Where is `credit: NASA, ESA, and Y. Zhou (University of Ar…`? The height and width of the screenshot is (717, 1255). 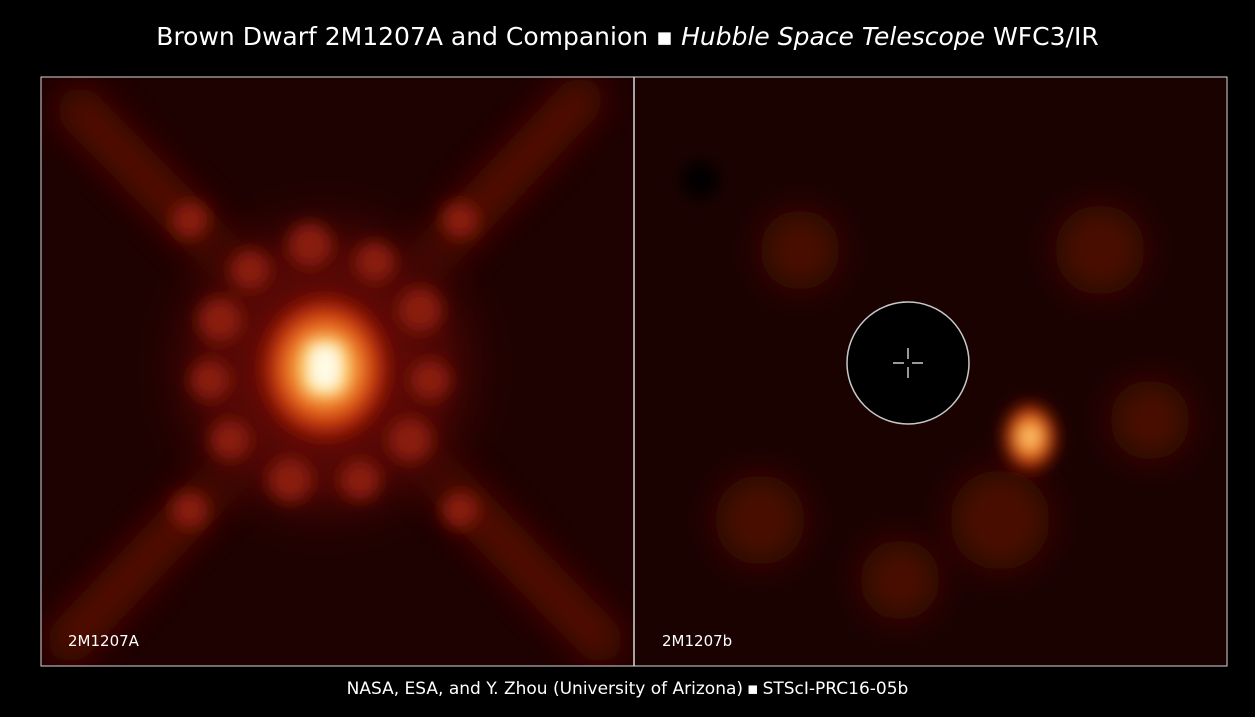 credit: NASA, ESA, and Y. Zhou (University of Ar… is located at coordinates (627, 689).